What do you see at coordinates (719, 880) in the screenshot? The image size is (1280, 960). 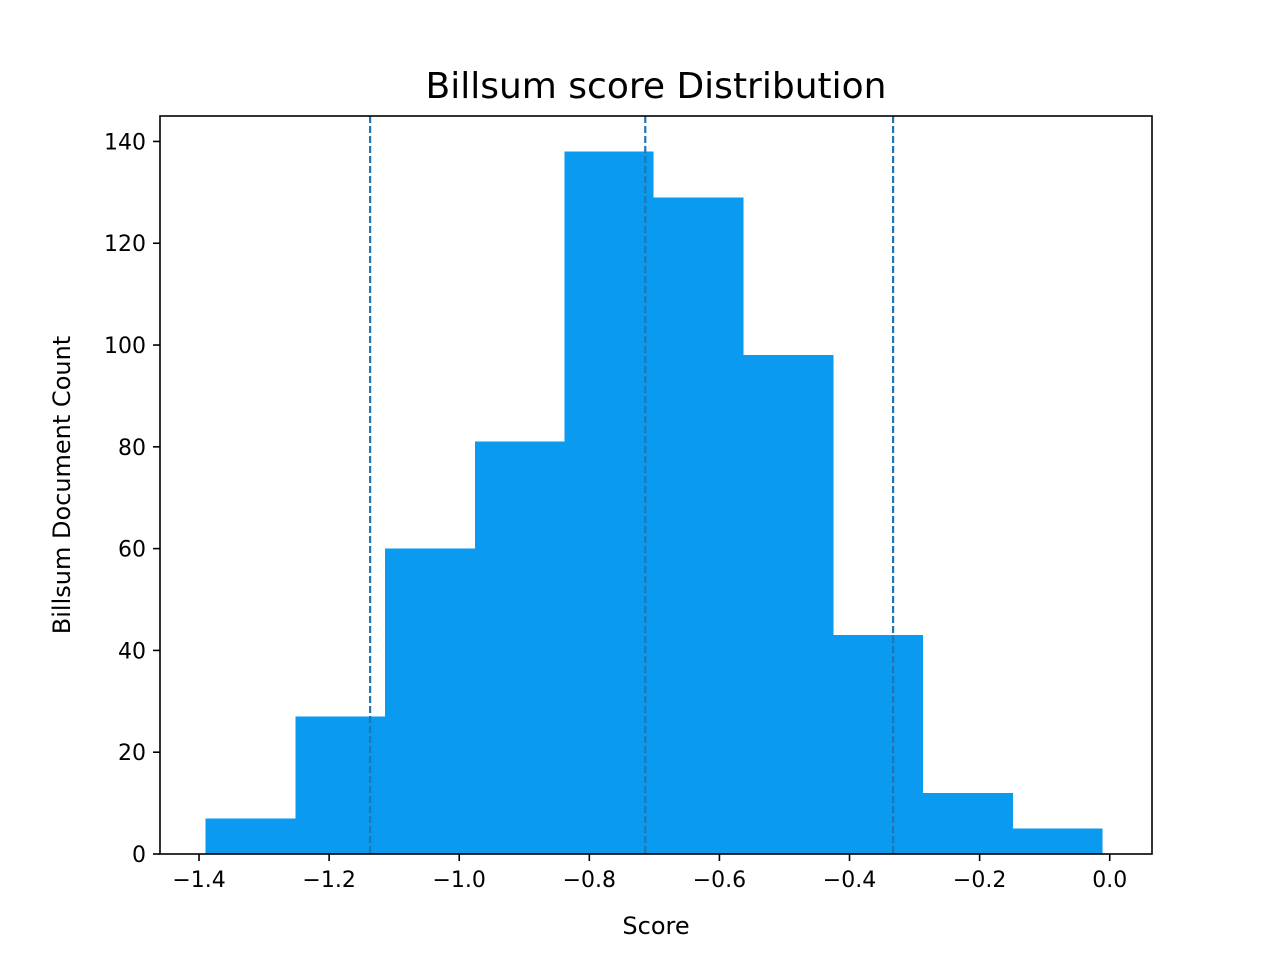 I see `x-tick-label: −0.6` at bounding box center [719, 880].